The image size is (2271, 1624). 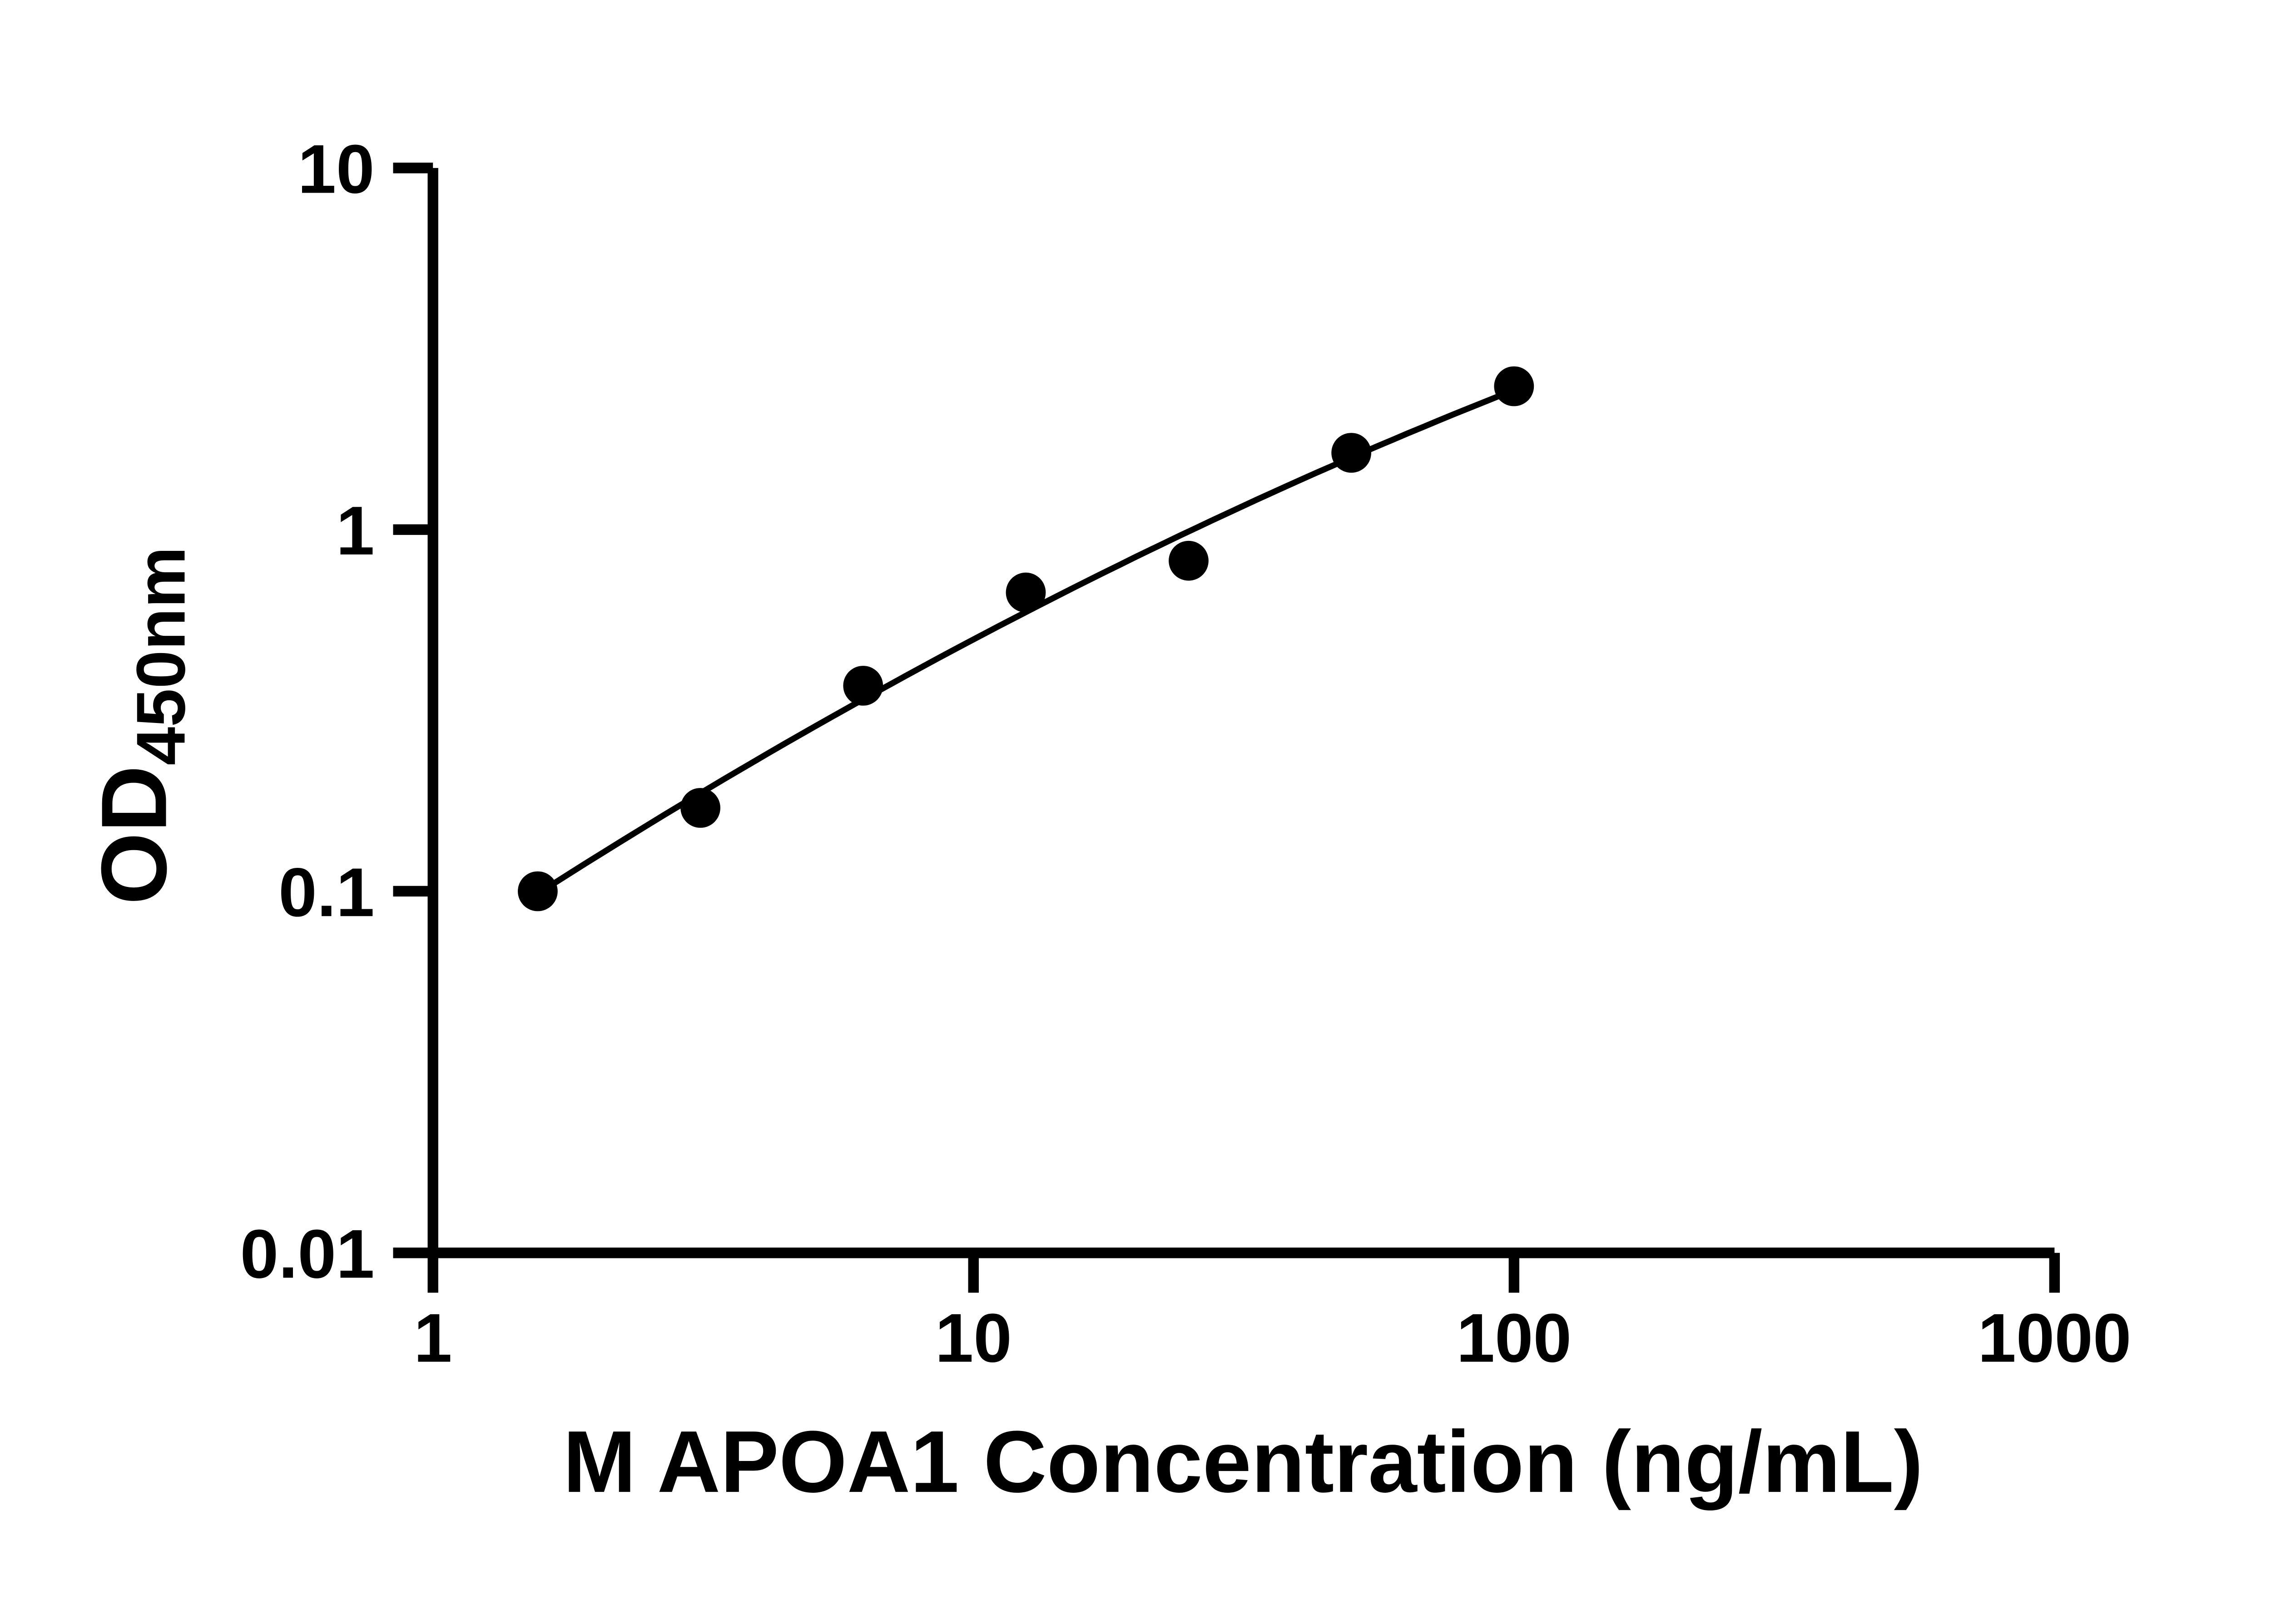 I want to click on x-axis-title: M APOA1 Concentration (ng/mL), so click(x=1243, y=1461).